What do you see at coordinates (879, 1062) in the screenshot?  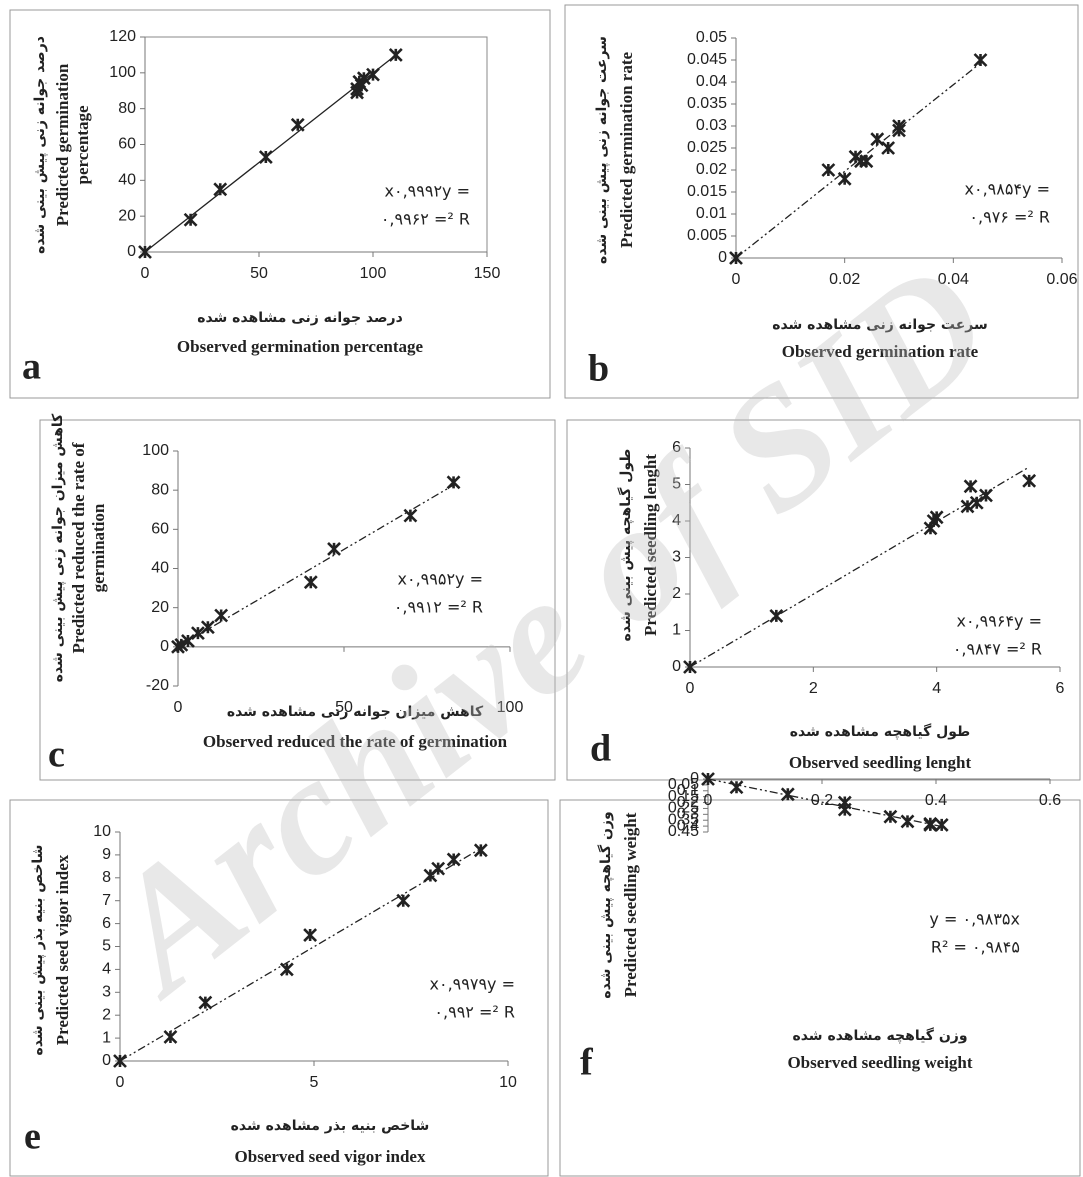 I see `x-axis-title: Observed seedling weight` at bounding box center [879, 1062].